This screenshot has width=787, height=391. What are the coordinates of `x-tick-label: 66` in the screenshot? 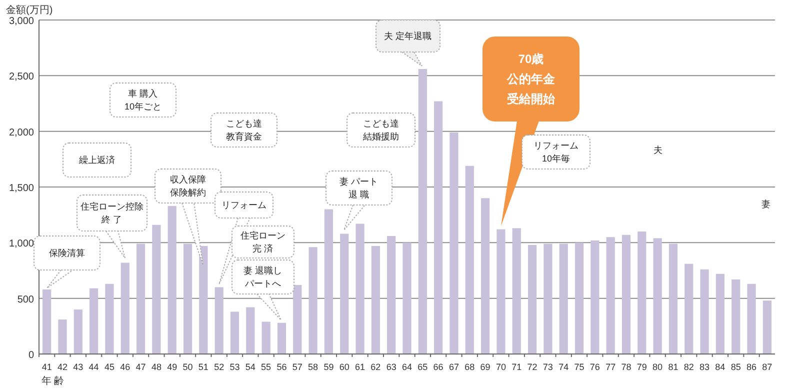 It's located at (438, 367).